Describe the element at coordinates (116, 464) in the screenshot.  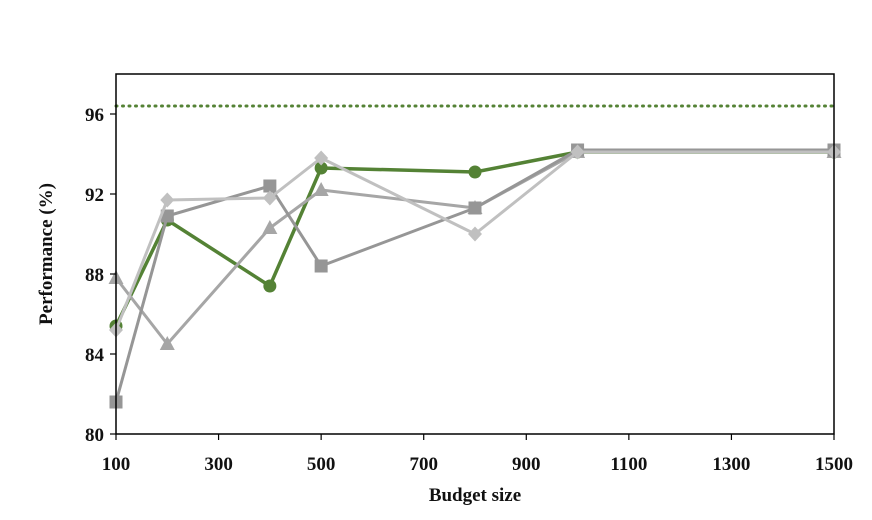
I see `x-tick-label: 100` at that location.